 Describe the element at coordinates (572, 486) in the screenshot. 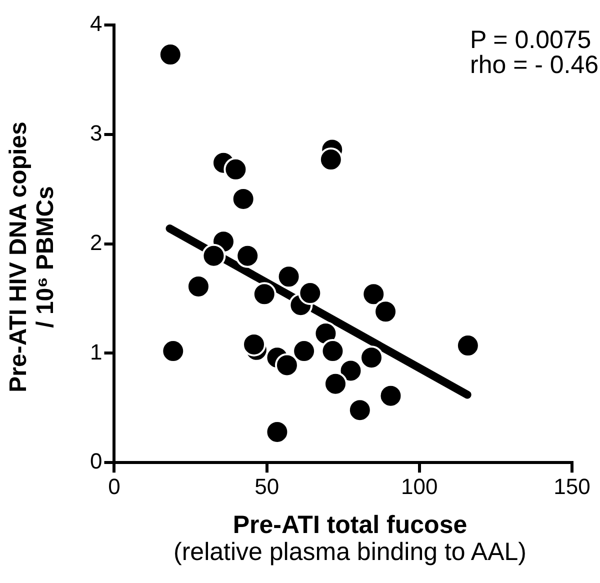

I see `x-tick-label: 150` at that location.